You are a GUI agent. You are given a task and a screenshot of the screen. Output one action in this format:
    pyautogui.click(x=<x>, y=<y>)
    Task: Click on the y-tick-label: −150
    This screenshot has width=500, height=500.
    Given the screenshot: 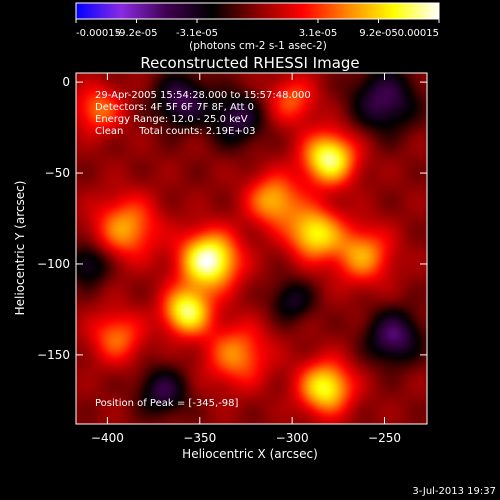 What is the action you would take?
    pyautogui.click(x=53, y=355)
    